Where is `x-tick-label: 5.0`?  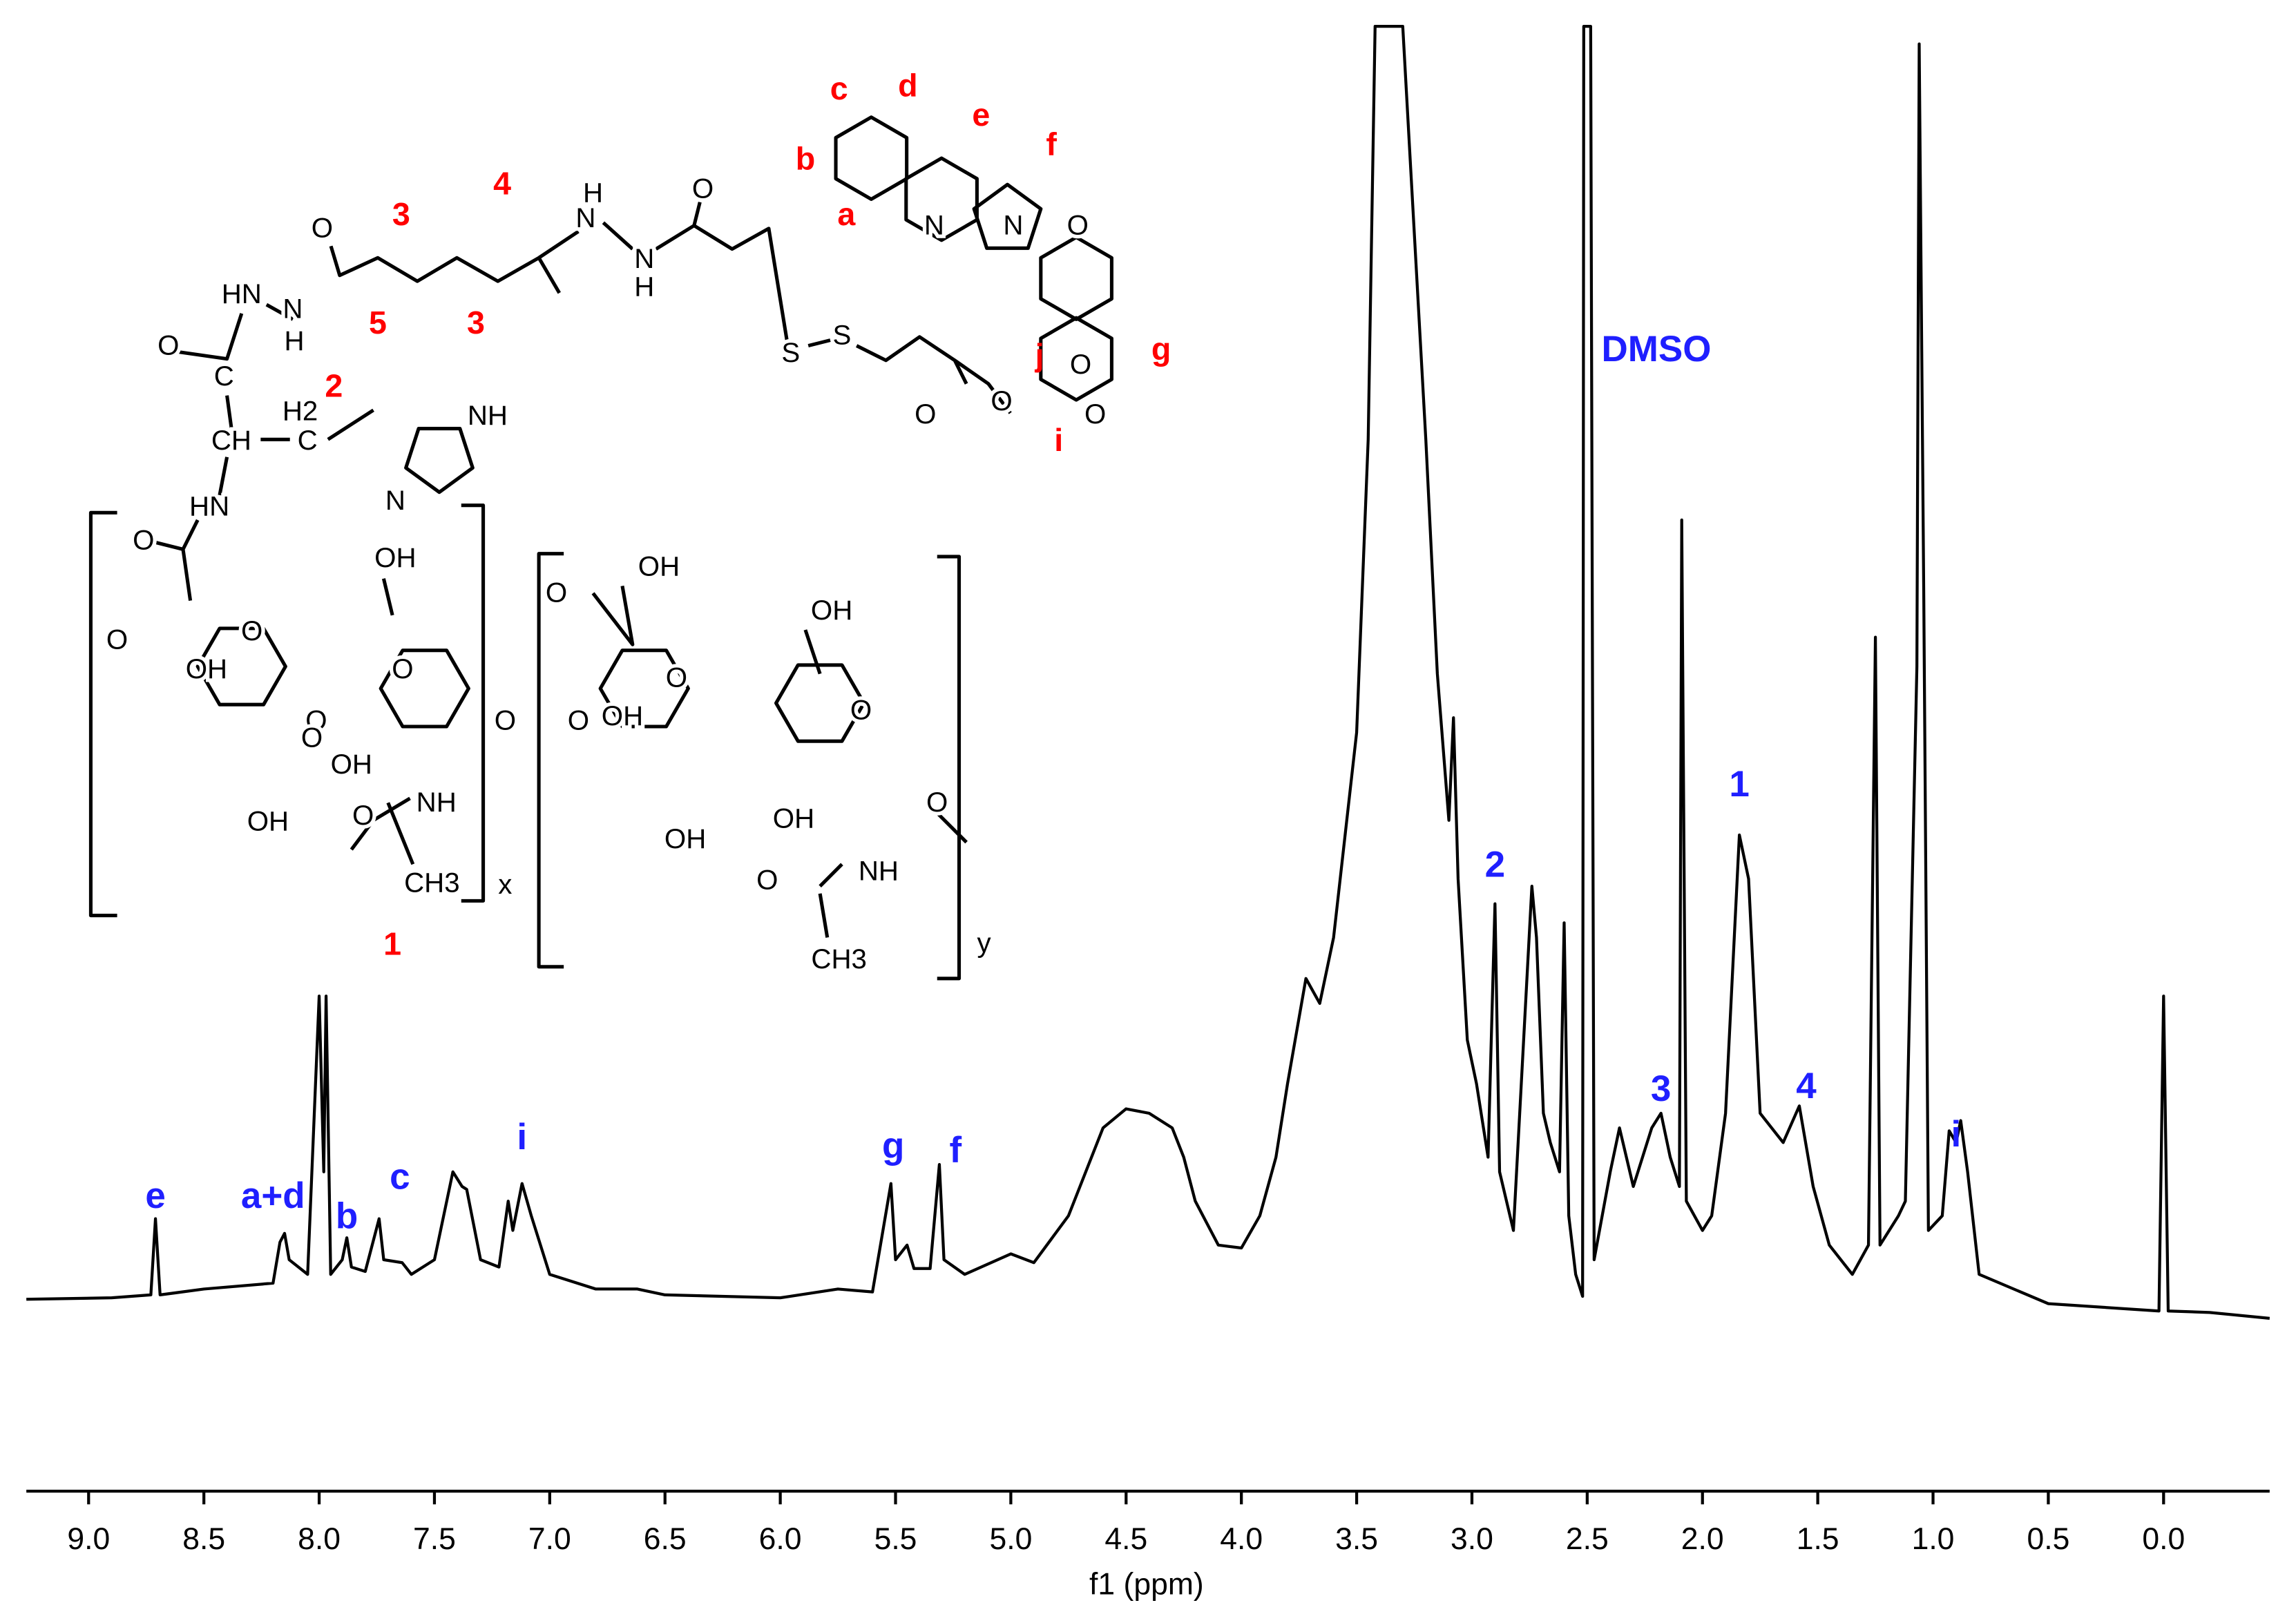 x-tick-label: 5.0 is located at coordinates (1010, 1539).